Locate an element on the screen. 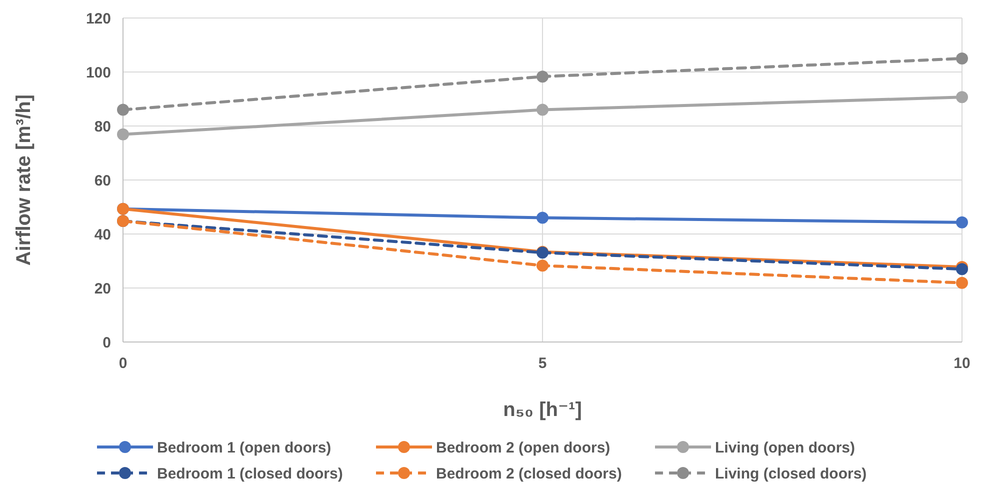 The image size is (985, 491). y-tick-label: 100 is located at coordinates (98, 73).